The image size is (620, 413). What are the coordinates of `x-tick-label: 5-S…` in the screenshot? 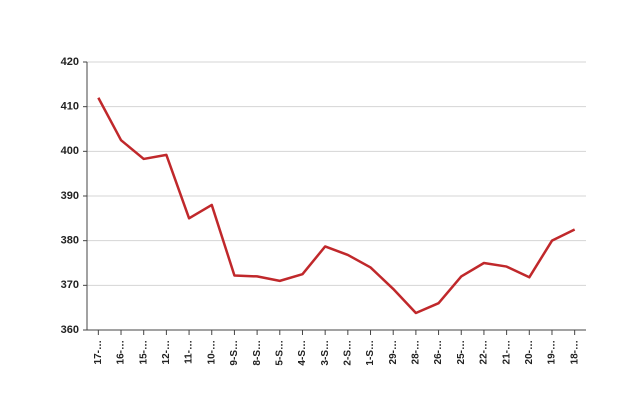 It's located at (279, 353).